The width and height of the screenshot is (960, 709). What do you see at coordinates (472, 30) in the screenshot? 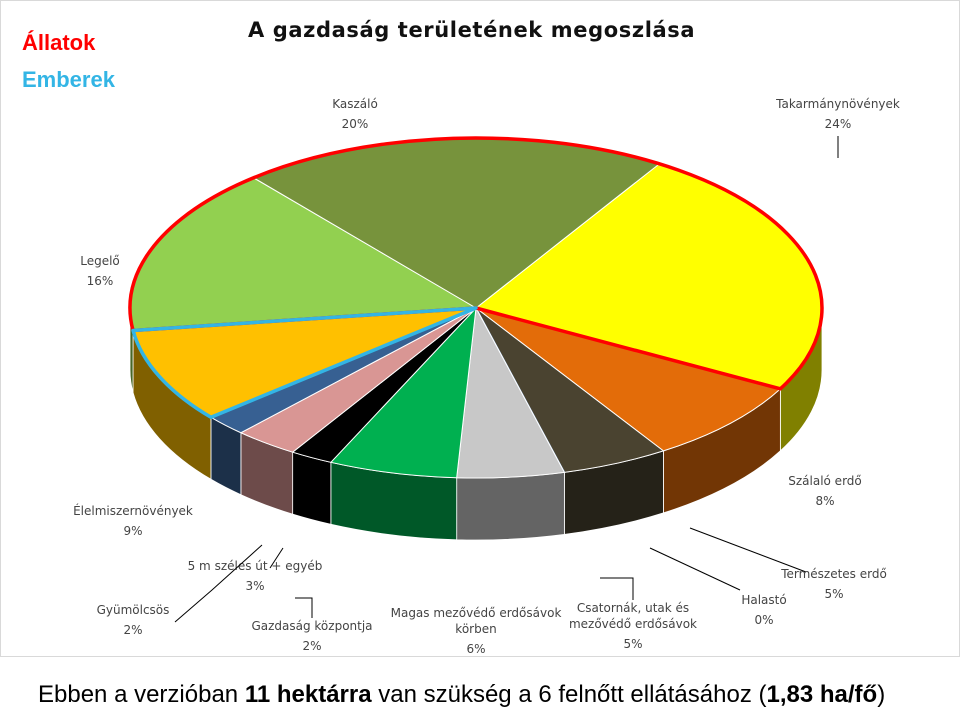
I see `chart-title: A gazdaság területének megoszlása` at bounding box center [472, 30].